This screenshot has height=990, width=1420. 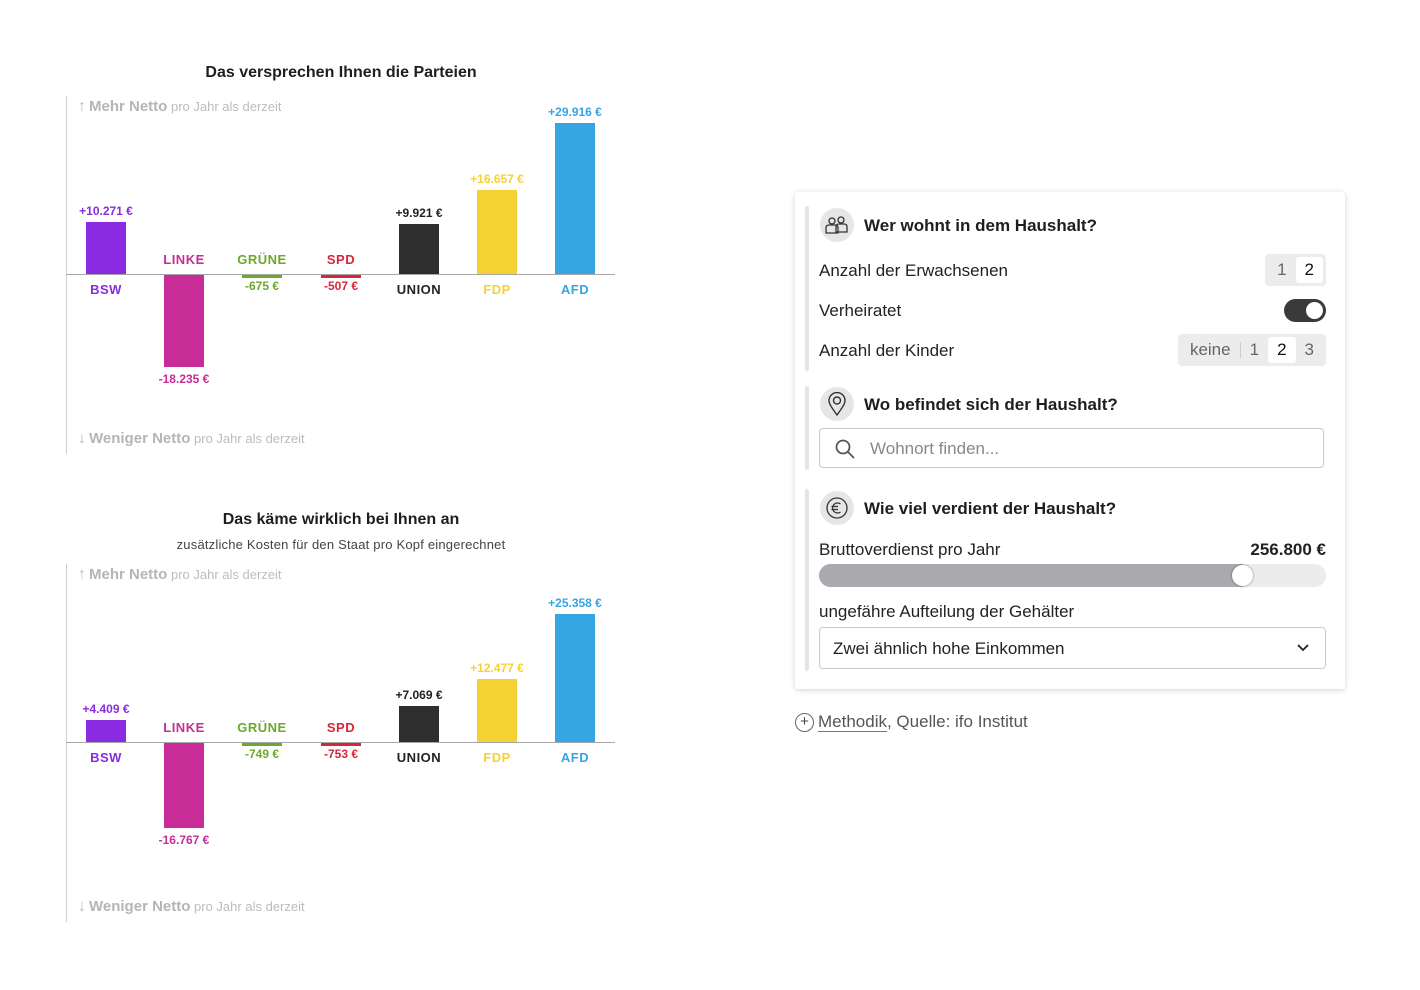 I want to click on chart-1-value-label: +10.271 €, so click(x=106, y=211).